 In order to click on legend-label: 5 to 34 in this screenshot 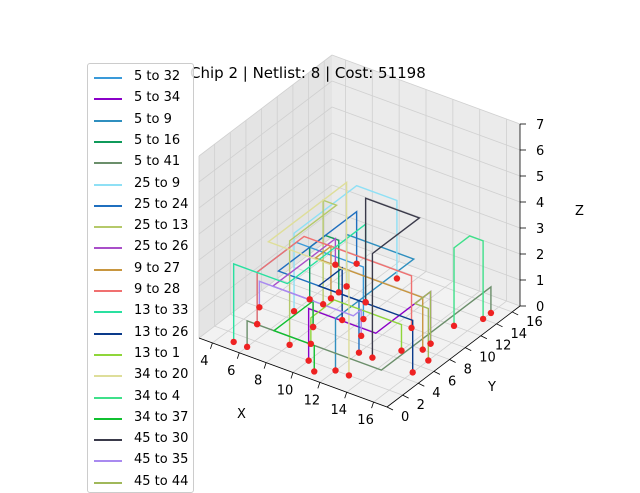, I will do `click(157, 98)`.